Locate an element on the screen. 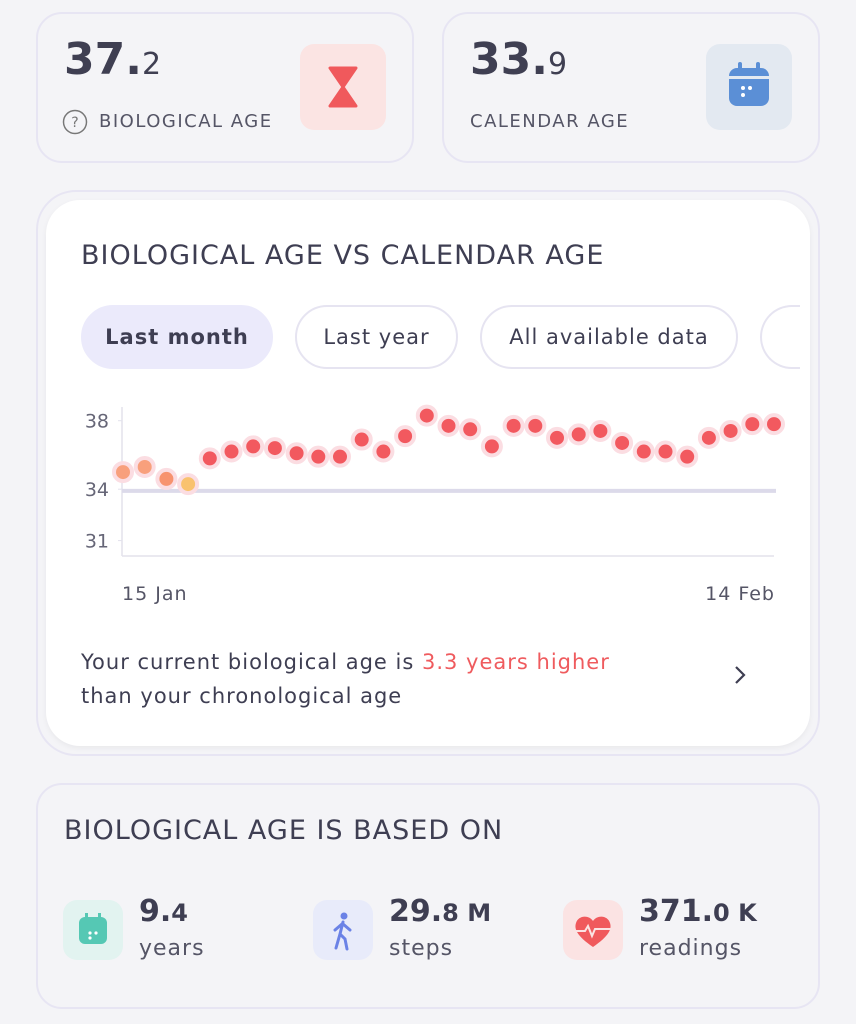 The image size is (856, 1024). value-whole: 33. is located at coordinates (509, 59).